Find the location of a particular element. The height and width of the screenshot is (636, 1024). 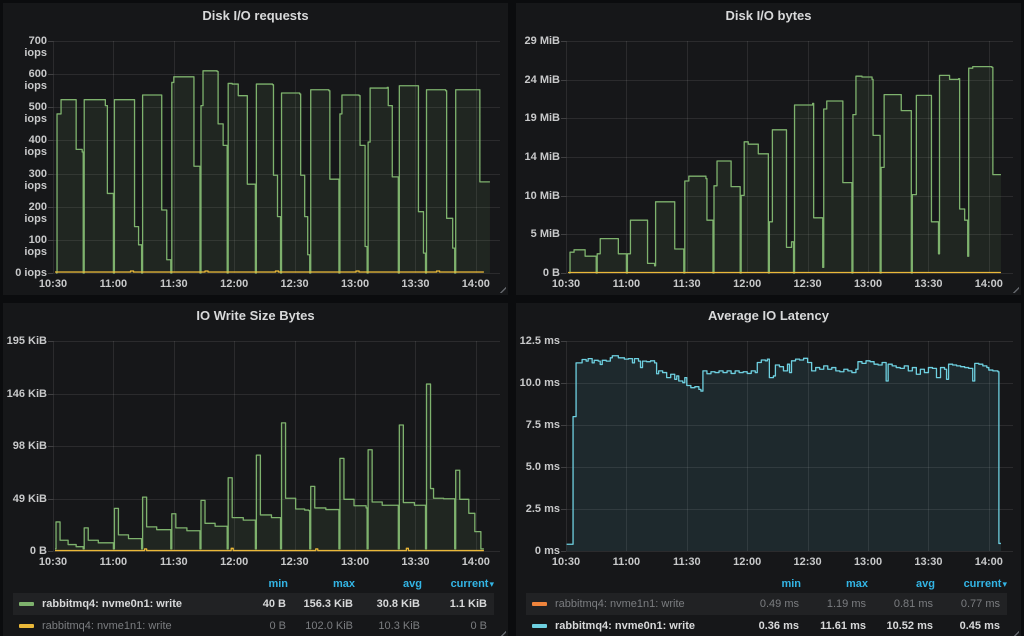

panel-title: Average IO Latency is located at coordinates (768, 315).